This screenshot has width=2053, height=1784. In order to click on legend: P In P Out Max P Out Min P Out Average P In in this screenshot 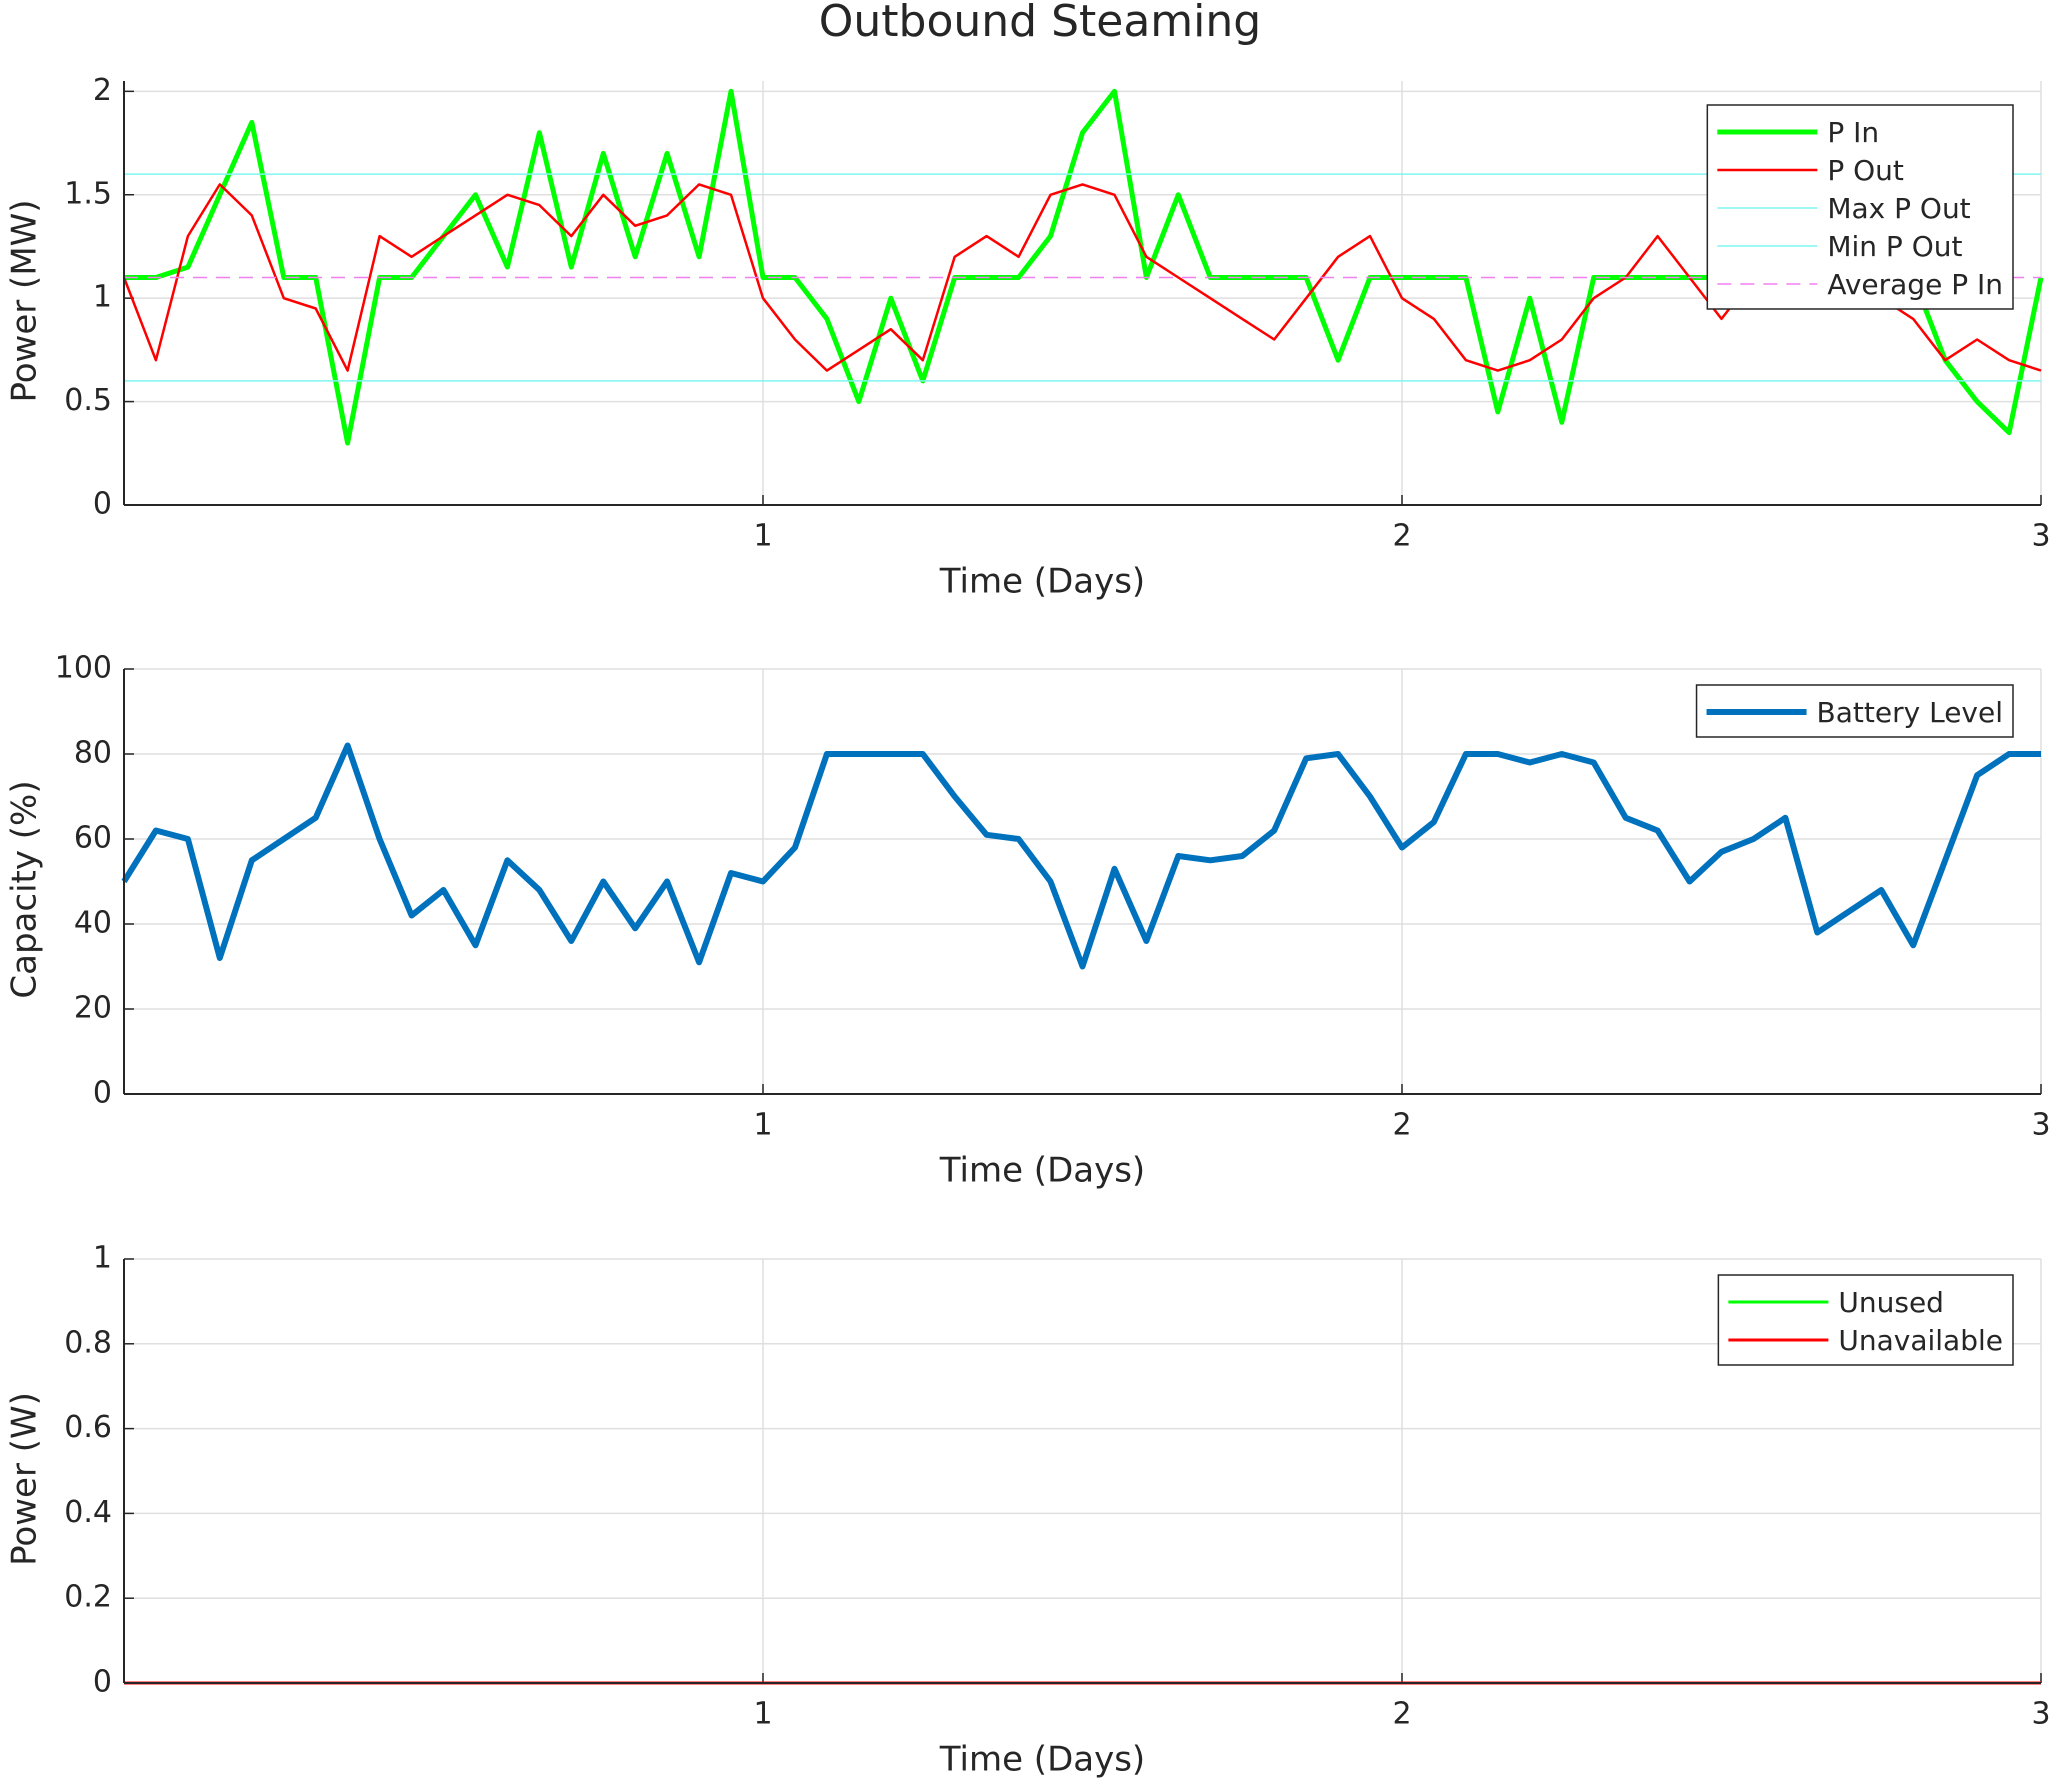, I will do `click(1860, 207)`.